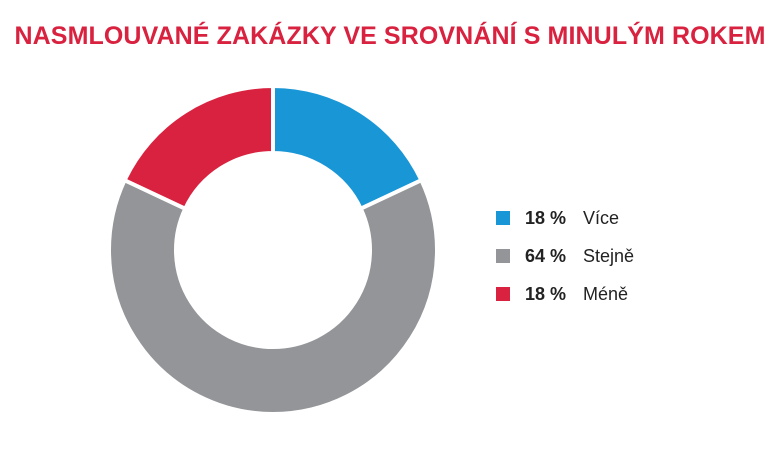 This screenshot has height=450, width=780. I want to click on donut-slice-méně, so click(198, 147).